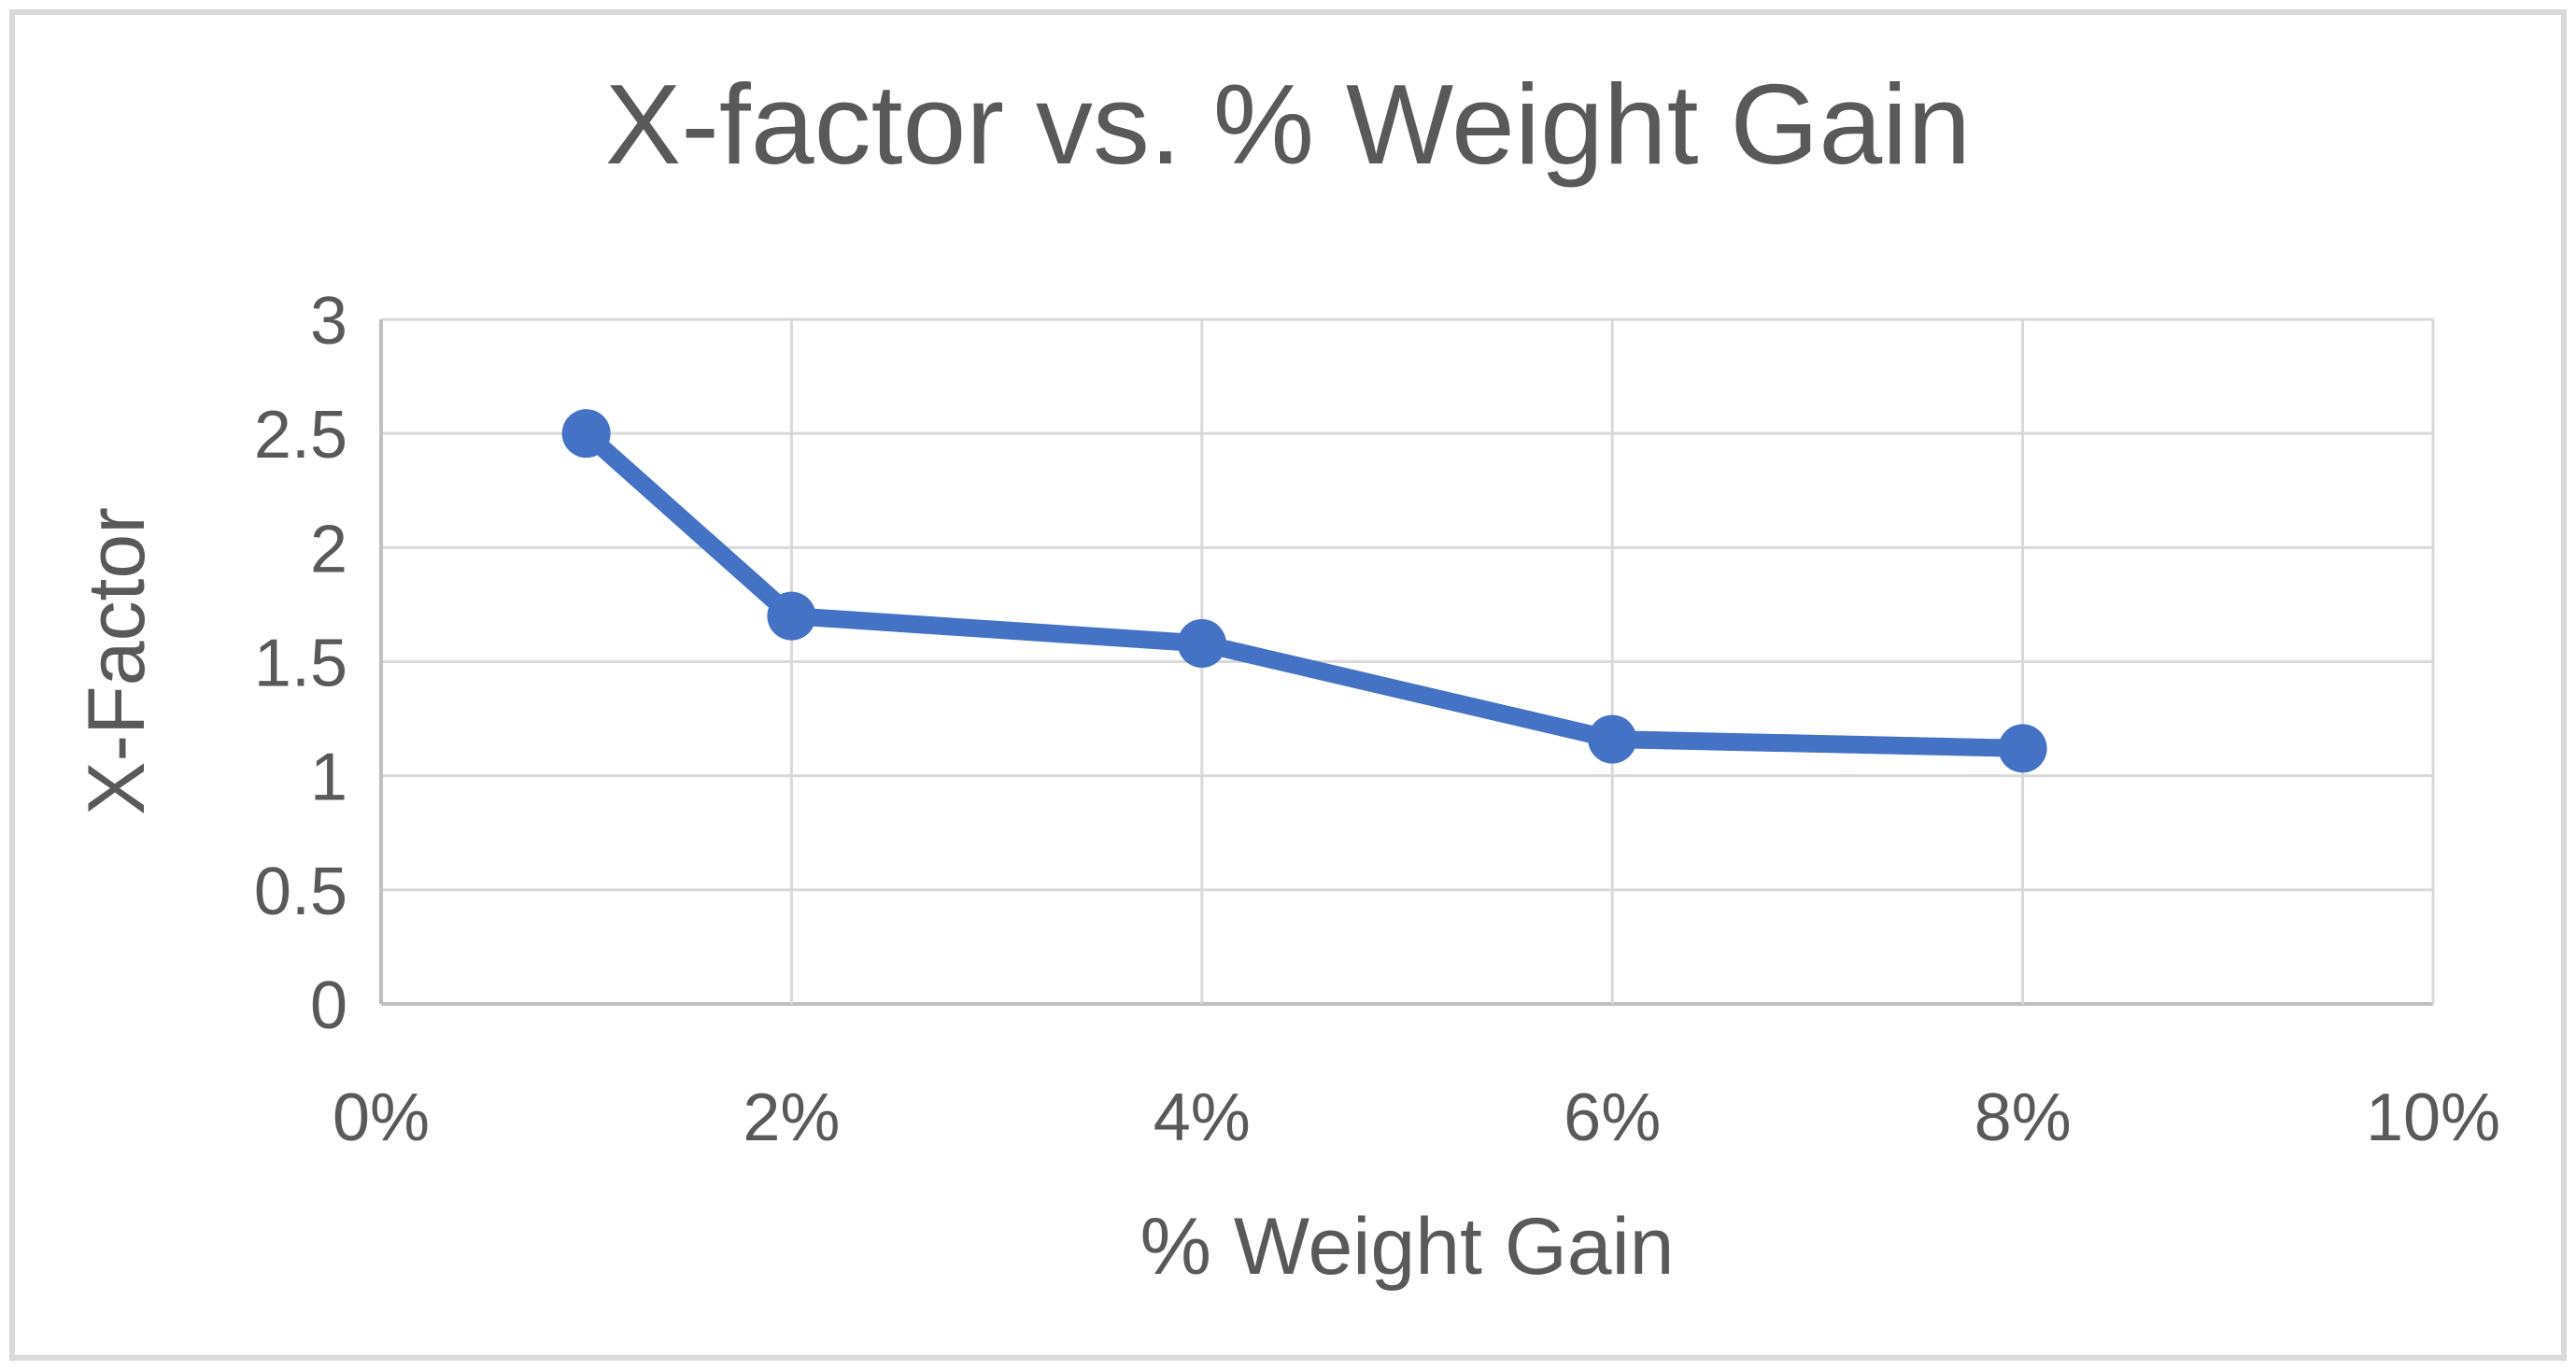 Image resolution: width=2576 pixels, height=1370 pixels. I want to click on y-tick-label: 2.5, so click(300, 435).